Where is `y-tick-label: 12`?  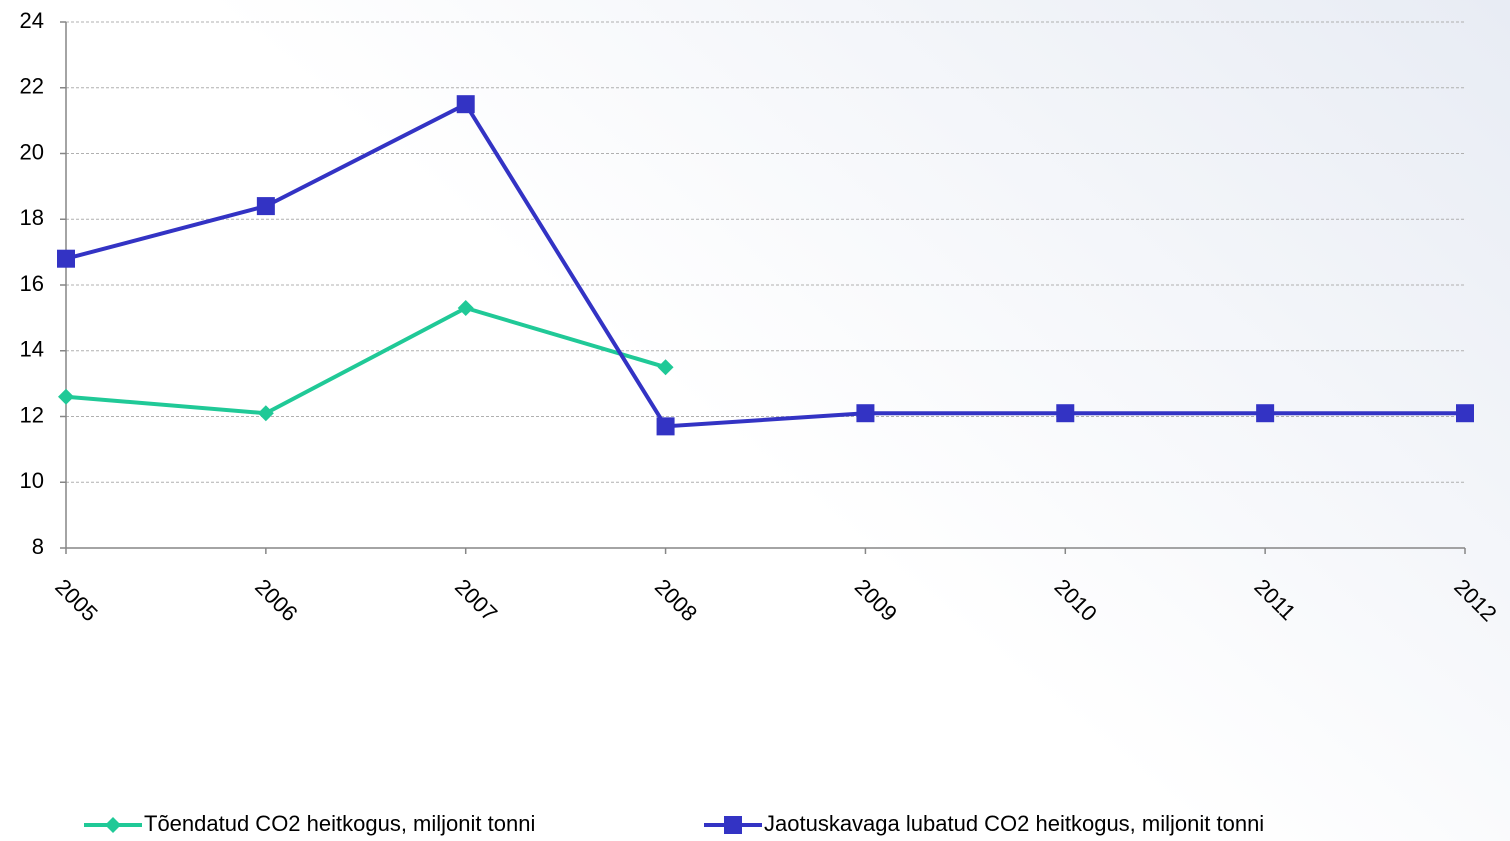
y-tick-label: 12 is located at coordinates (32, 414).